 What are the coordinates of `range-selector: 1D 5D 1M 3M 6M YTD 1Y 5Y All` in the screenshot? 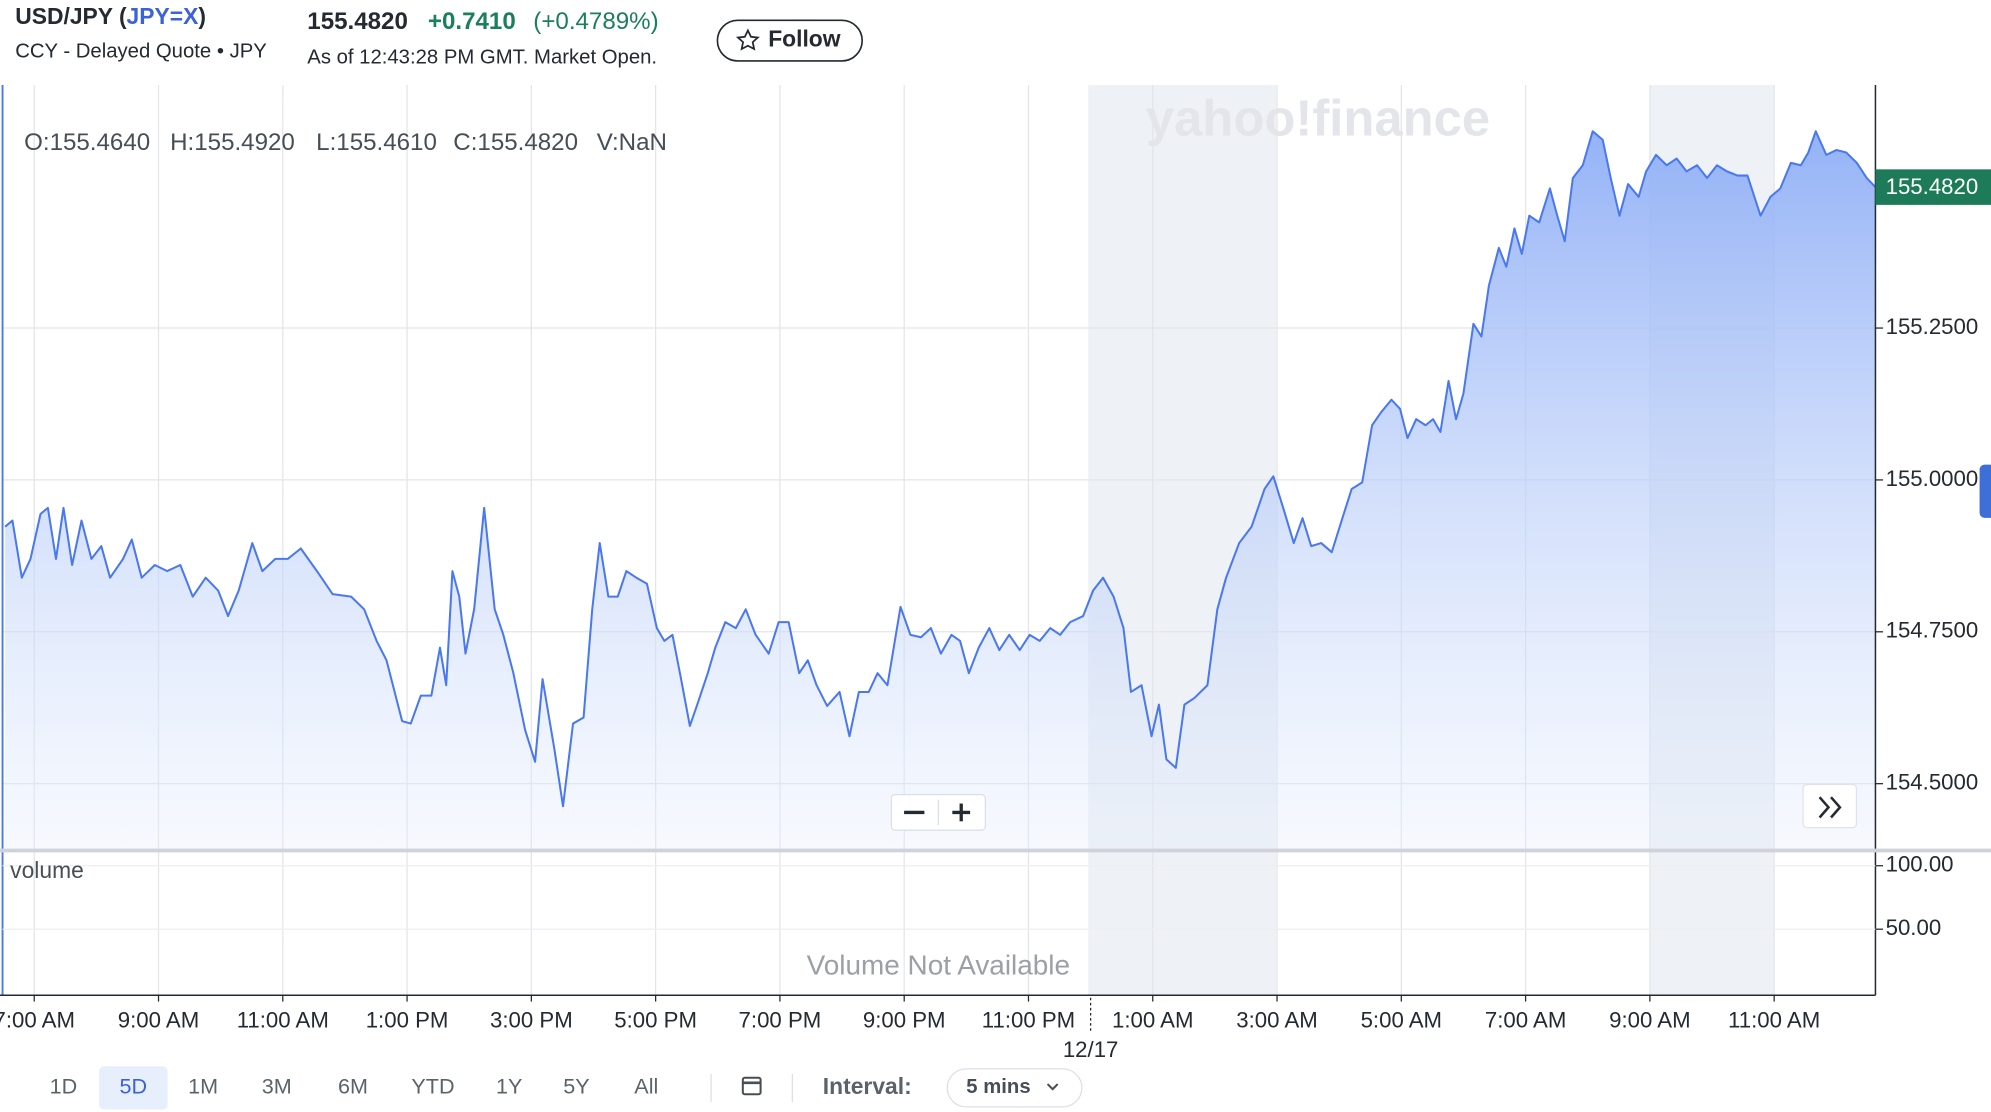 It's located at (354, 1088).